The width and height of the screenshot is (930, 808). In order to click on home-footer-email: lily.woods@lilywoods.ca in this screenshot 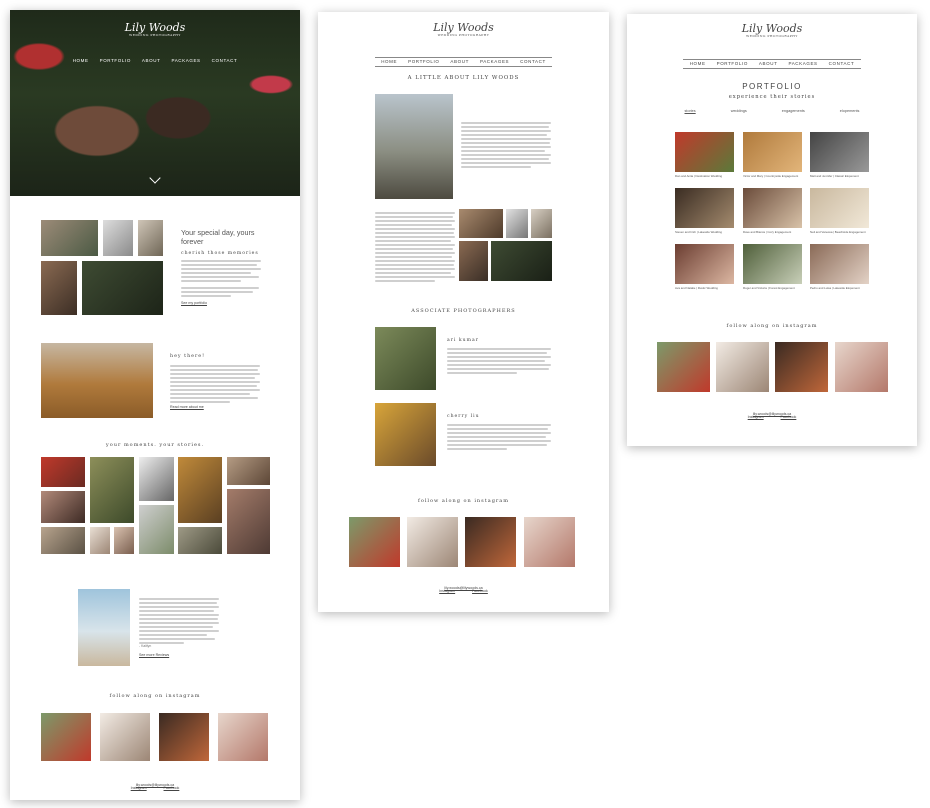, I will do `click(155, 785)`.